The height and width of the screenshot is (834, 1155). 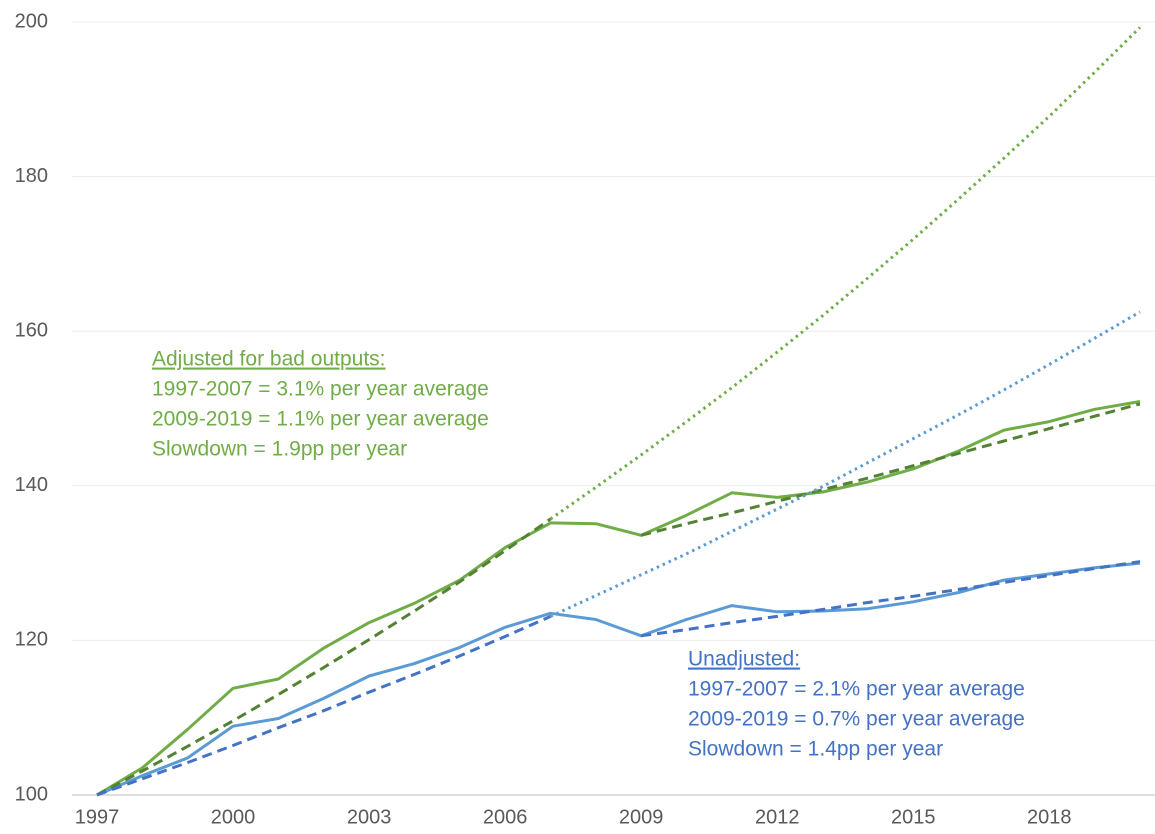 I want to click on x-tick-label: 2000, so click(x=233, y=817).